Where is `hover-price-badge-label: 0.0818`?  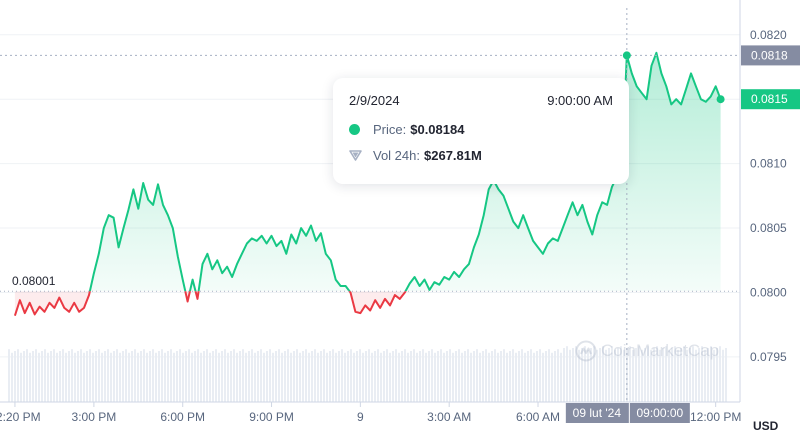
hover-price-badge-label: 0.0818 is located at coordinates (769, 55).